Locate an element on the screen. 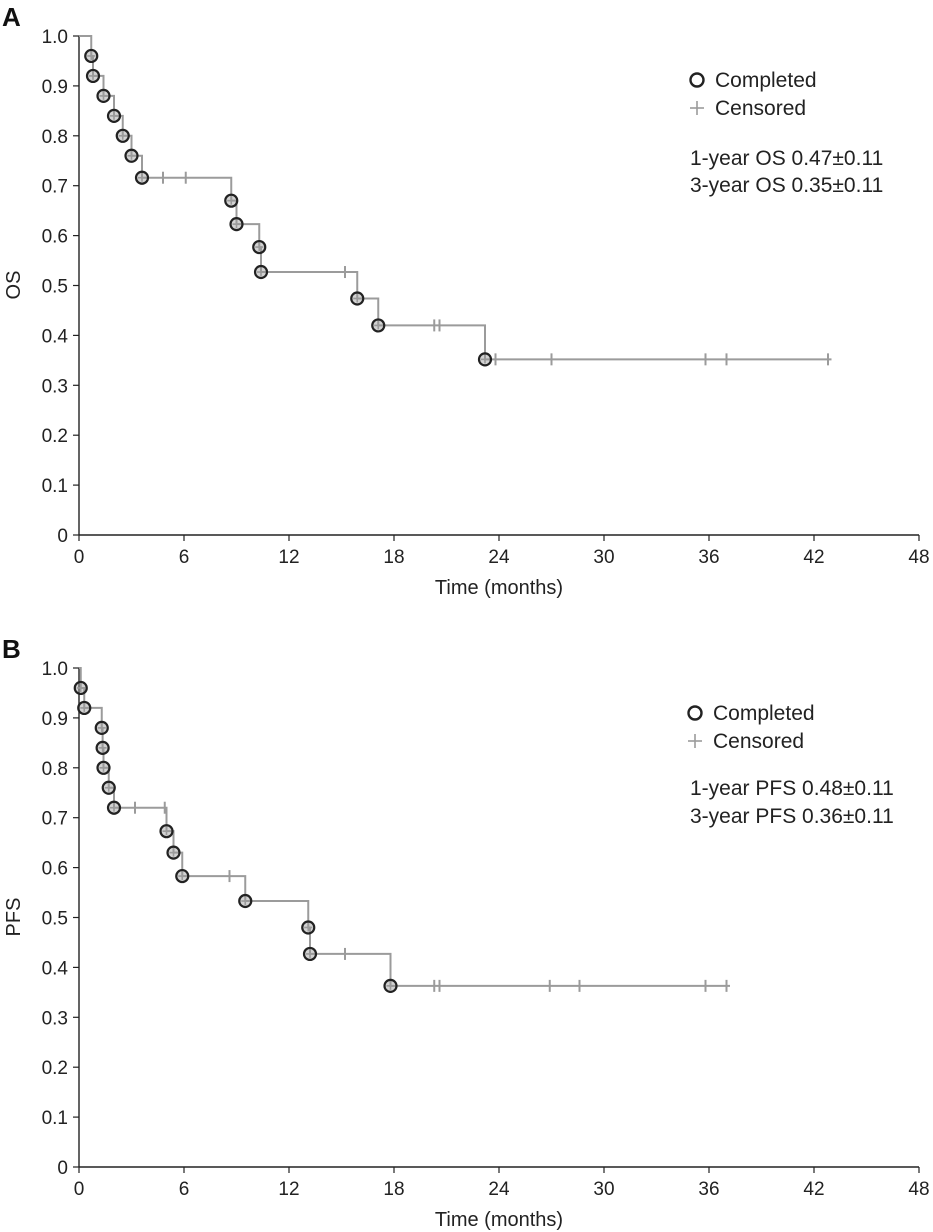 The width and height of the screenshot is (933, 1232). panel-a-x-tick-label: 0 is located at coordinates (79, 557).